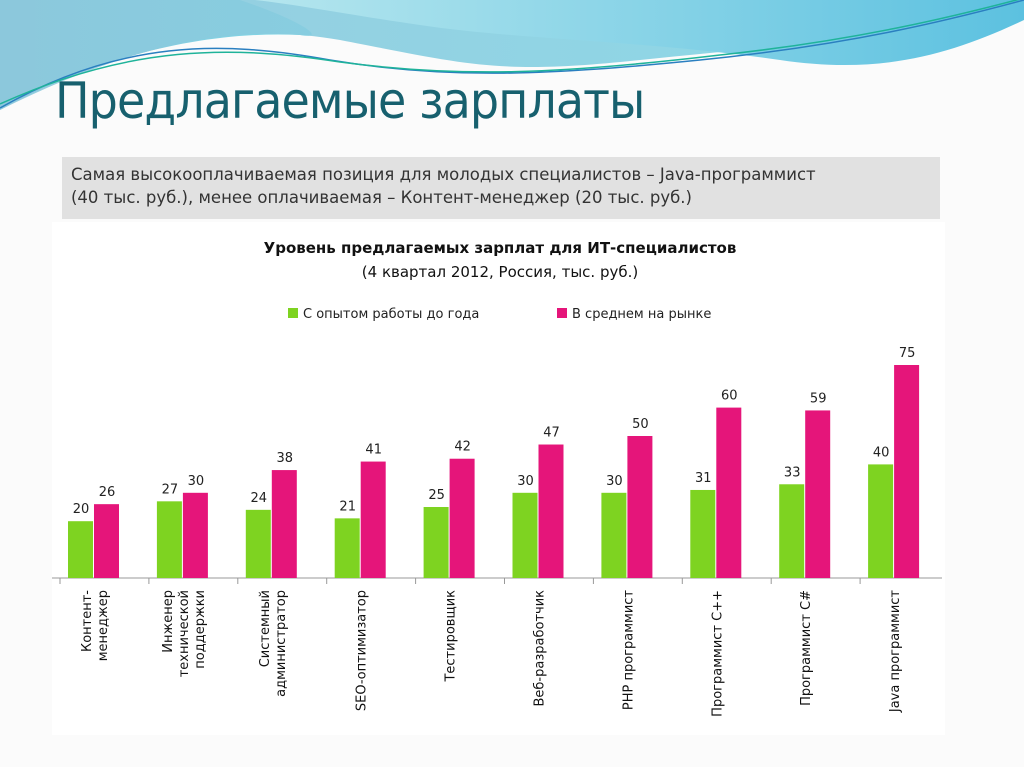 This screenshot has height=767, width=1024. I want to click on category-label: Веб-разработчик, so click(540, 648).